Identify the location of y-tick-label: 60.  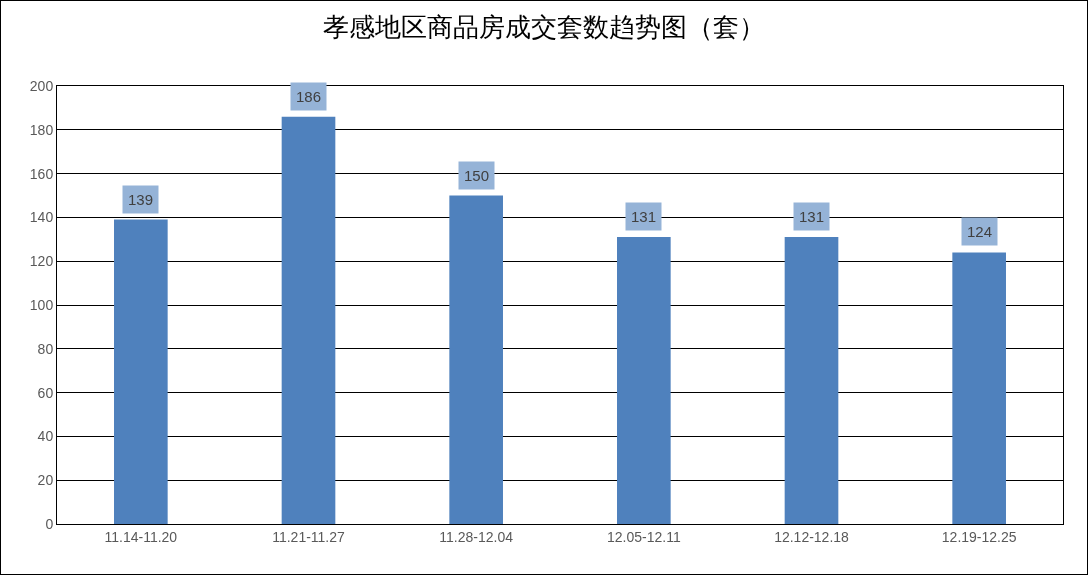
(45, 392).